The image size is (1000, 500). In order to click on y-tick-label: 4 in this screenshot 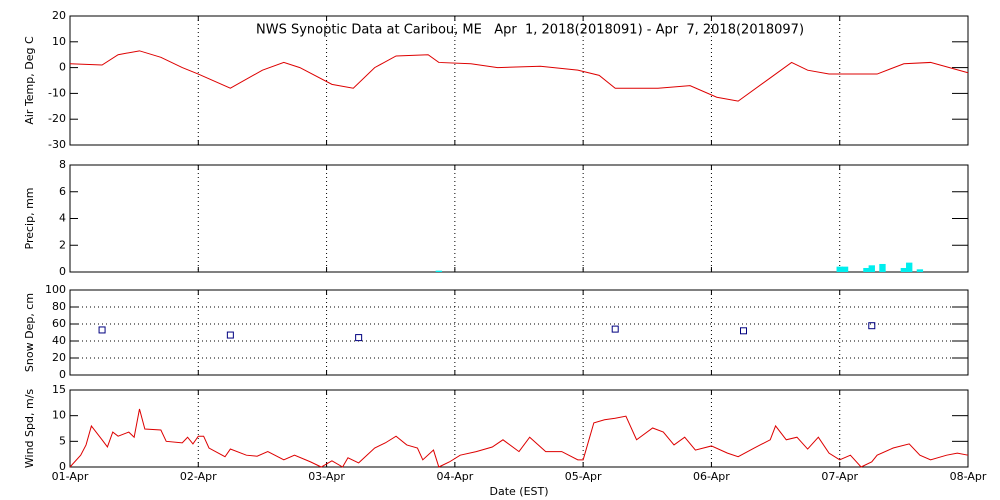, I will do `click(62, 218)`.